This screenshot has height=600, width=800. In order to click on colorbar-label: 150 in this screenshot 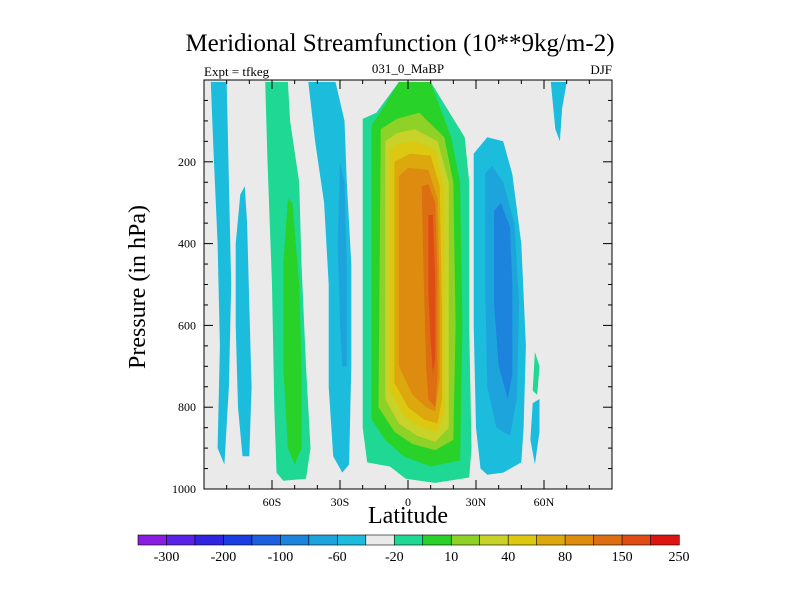, I will do `click(622, 557)`.